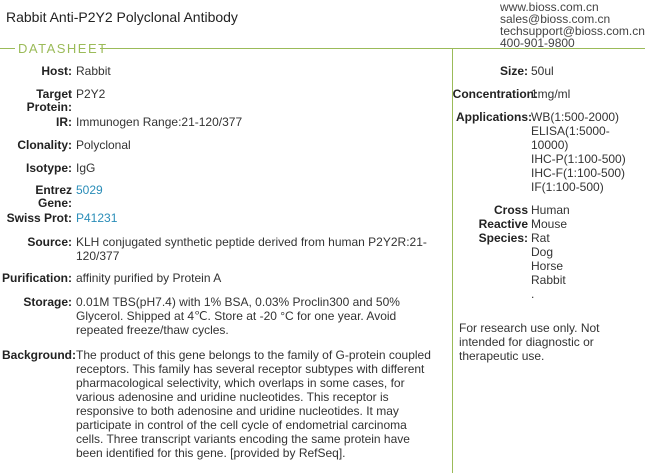 The image size is (654, 473). Describe the element at coordinates (98, 256) in the screenshot. I see `text-line: 120/377` at that location.